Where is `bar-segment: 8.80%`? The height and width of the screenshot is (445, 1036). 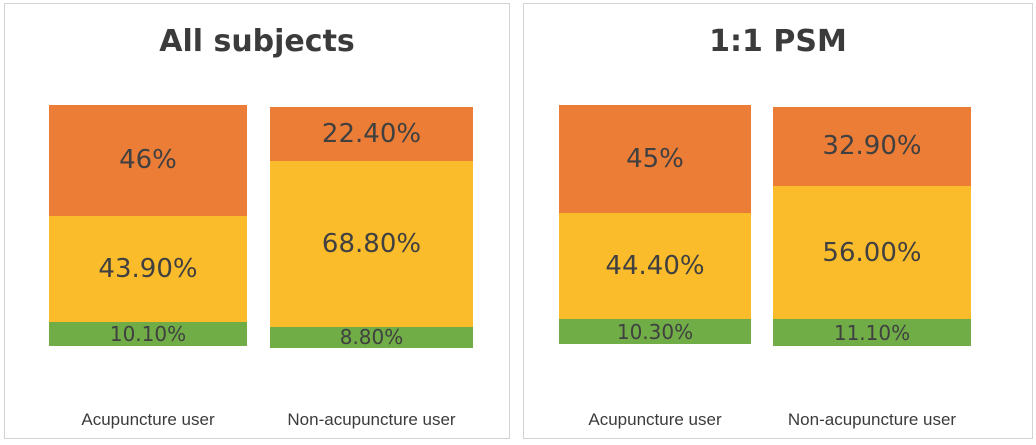
bar-segment: 8.80% is located at coordinates (371, 337).